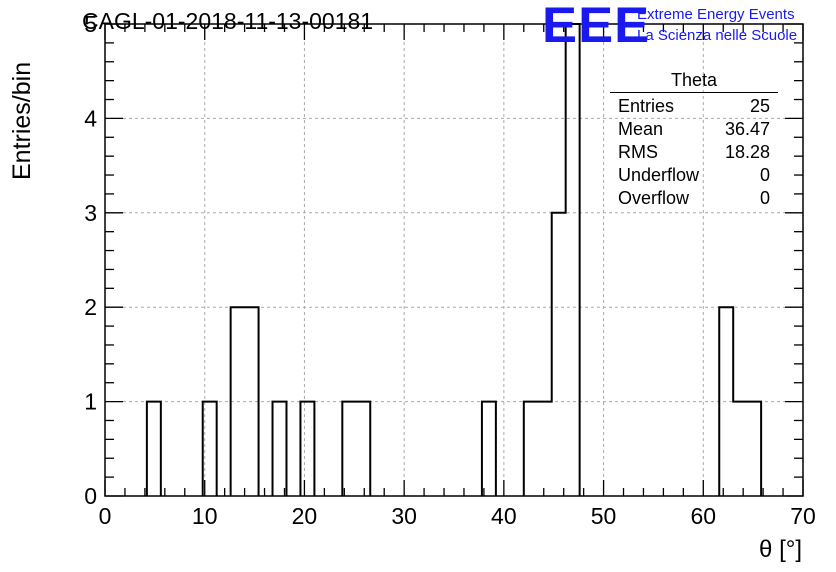 This screenshot has height=572, width=836. Describe the element at coordinates (780, 549) in the screenshot. I see `x-axis-label: θ [°]` at that location.